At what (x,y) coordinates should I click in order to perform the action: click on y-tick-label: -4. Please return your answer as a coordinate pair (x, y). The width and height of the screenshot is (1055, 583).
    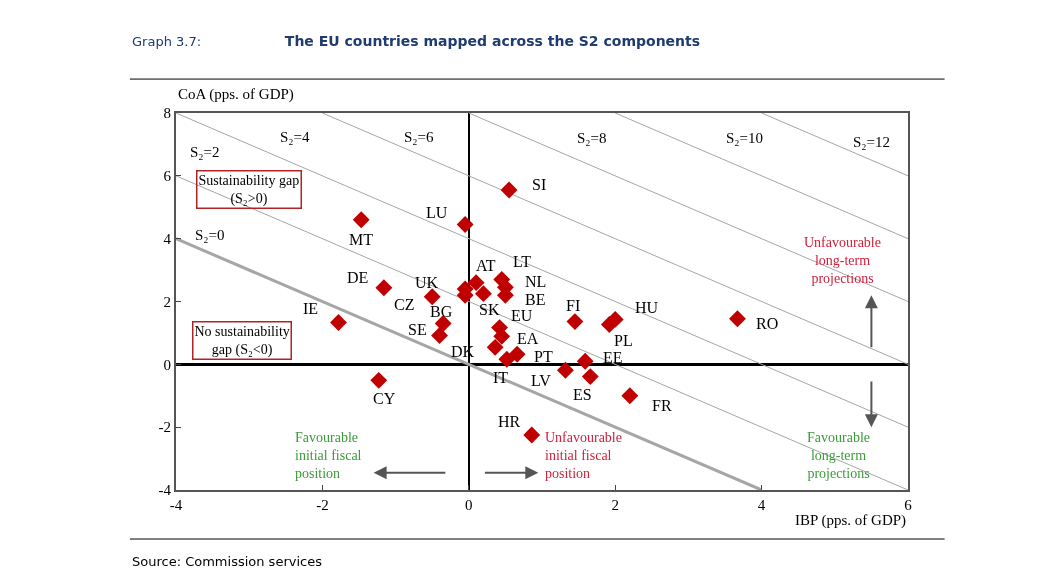
    Looking at the image, I should click on (165, 490).